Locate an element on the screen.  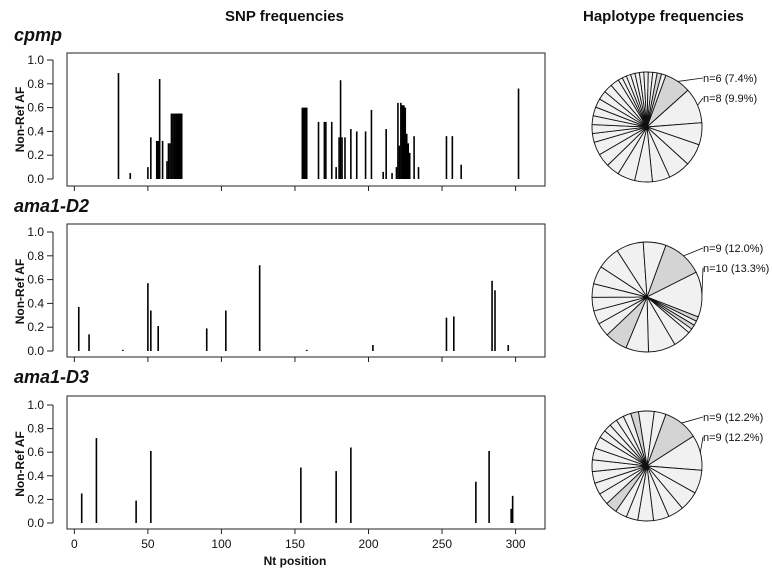
slice-label-ama1-D2: n=9 (12.0%) is located at coordinates (733, 249).